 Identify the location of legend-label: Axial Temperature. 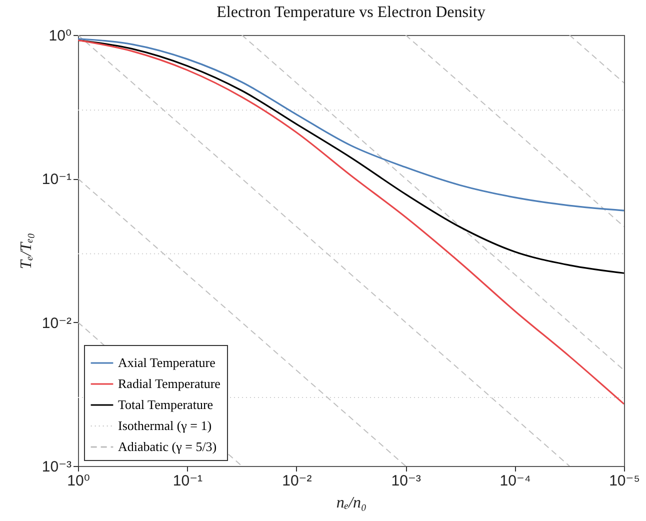
(167, 362).